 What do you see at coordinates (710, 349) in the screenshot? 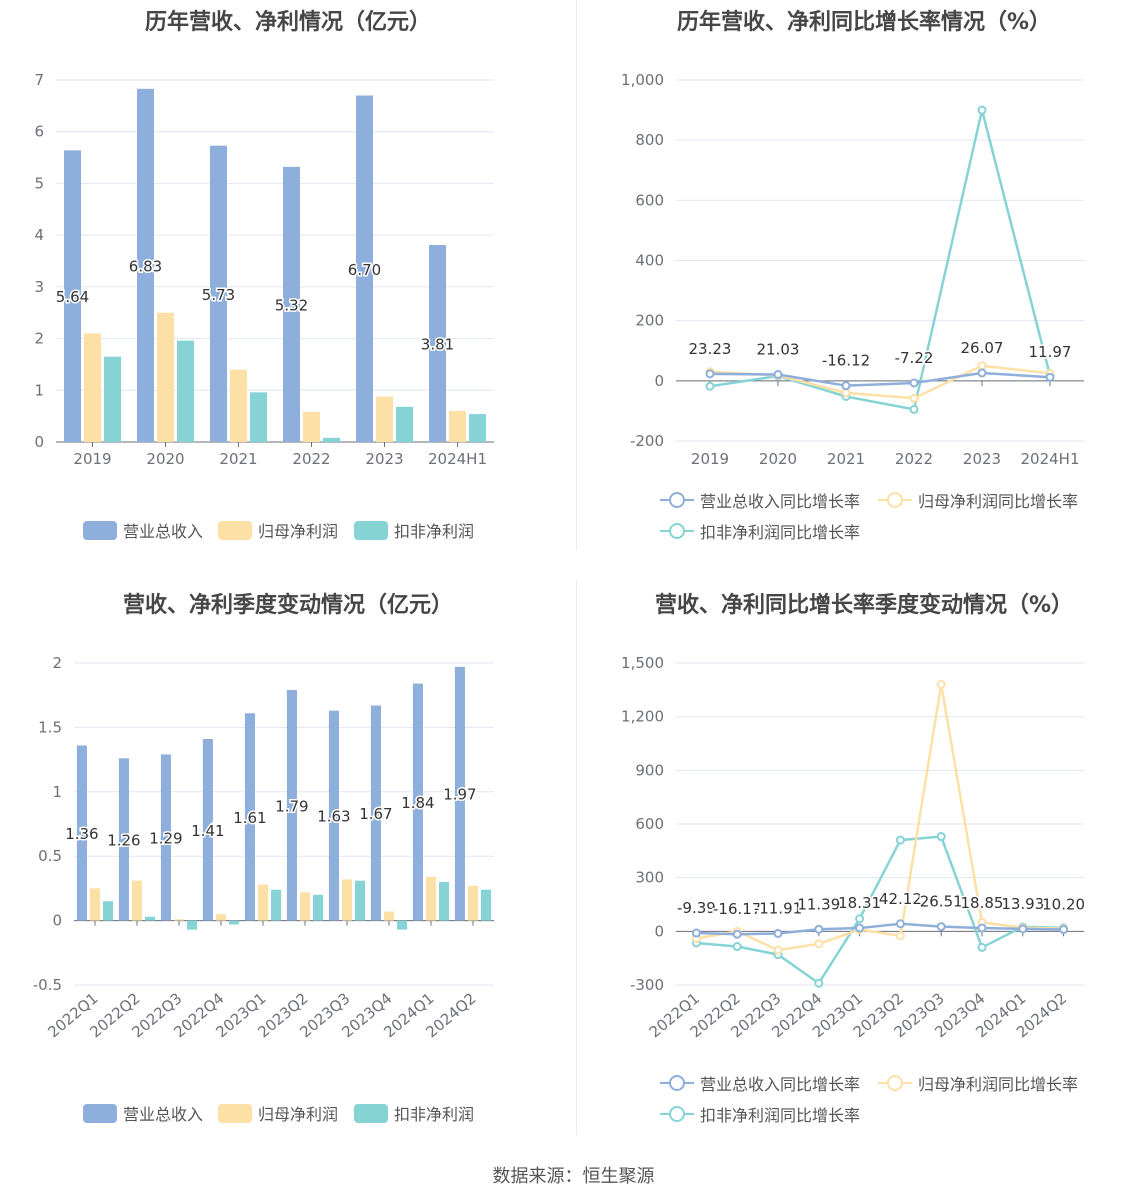
I see `data-label: 23.23` at bounding box center [710, 349].